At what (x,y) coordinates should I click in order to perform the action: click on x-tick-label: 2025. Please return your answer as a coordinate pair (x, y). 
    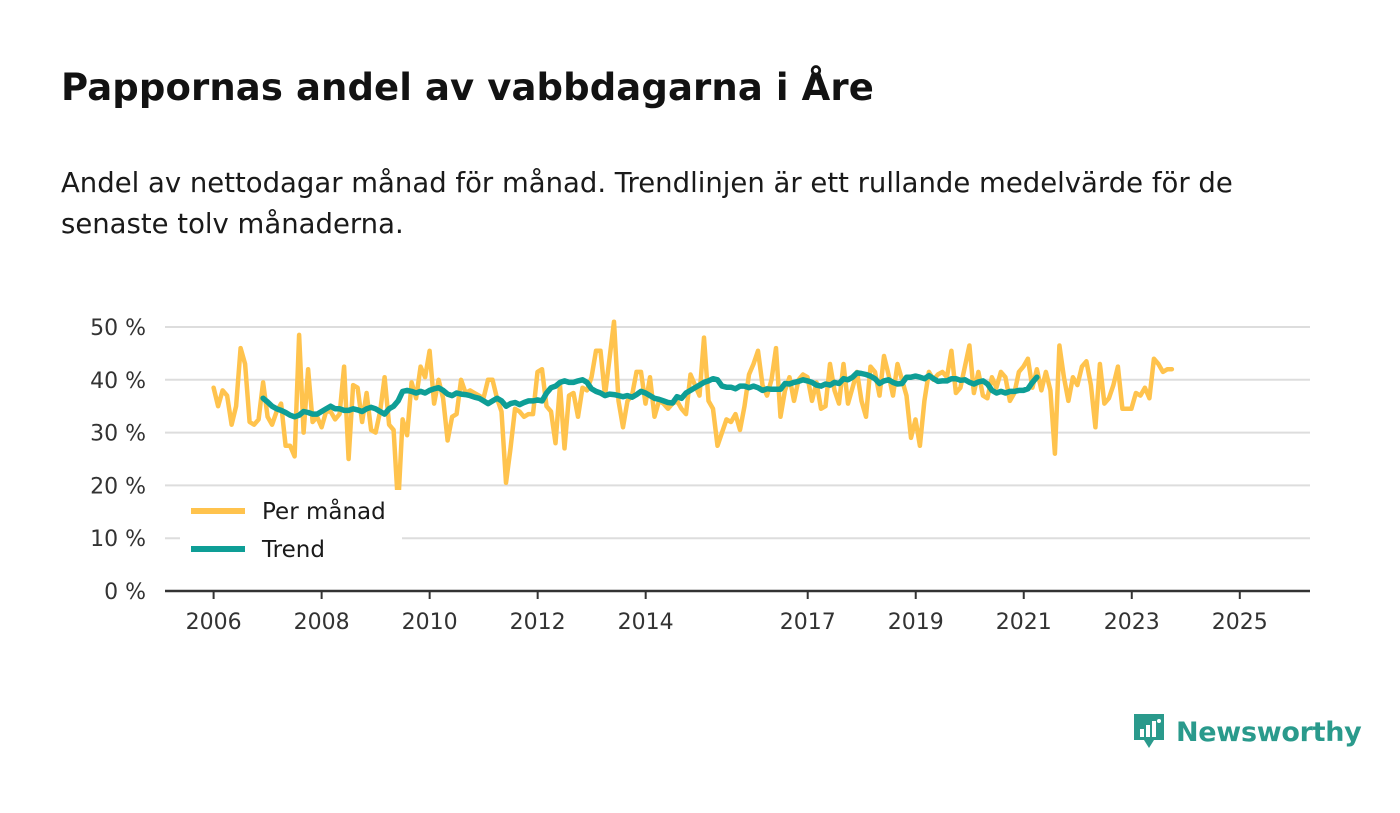
    Looking at the image, I should click on (1240, 622).